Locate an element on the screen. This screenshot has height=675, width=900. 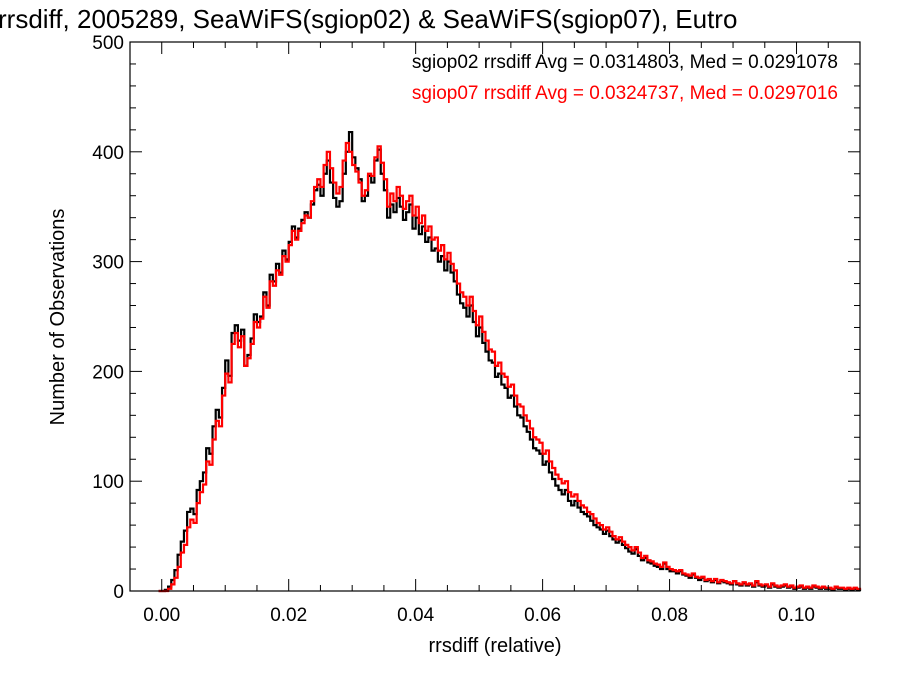
x-tick-label: 0.10 is located at coordinates (796, 615).